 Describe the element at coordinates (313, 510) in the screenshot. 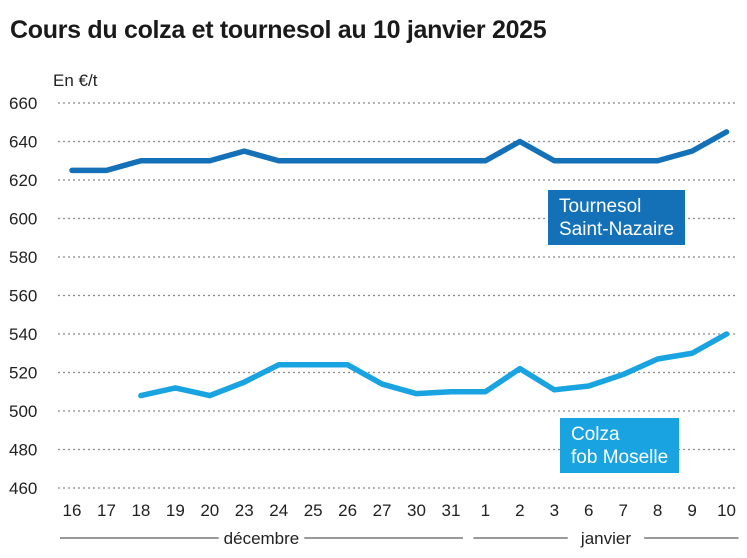

I see `x-tick-label: 25` at that location.